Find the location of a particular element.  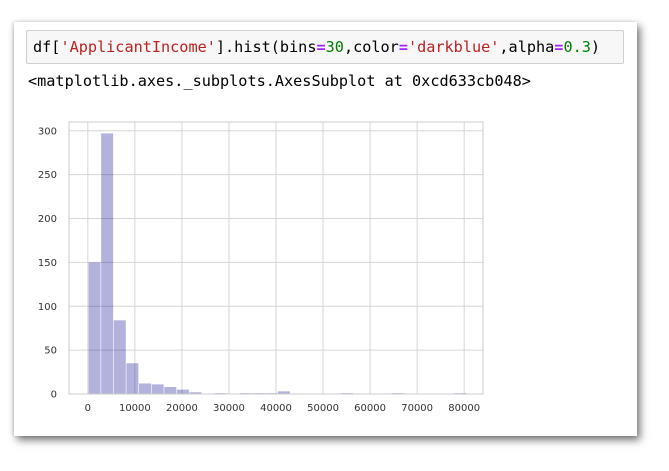

code-token: ].hist(bins is located at coordinates (266, 47).